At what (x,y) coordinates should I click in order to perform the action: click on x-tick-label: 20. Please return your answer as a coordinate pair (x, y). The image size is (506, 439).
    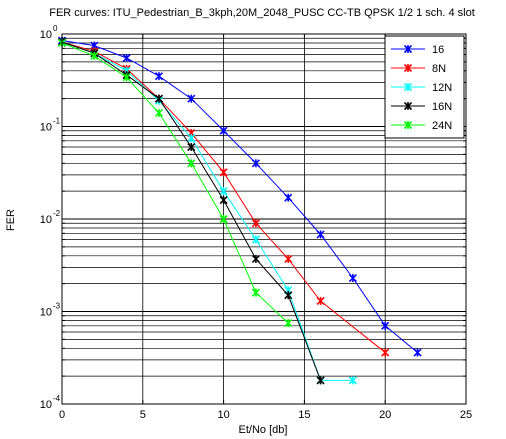
    Looking at the image, I should click on (385, 415).